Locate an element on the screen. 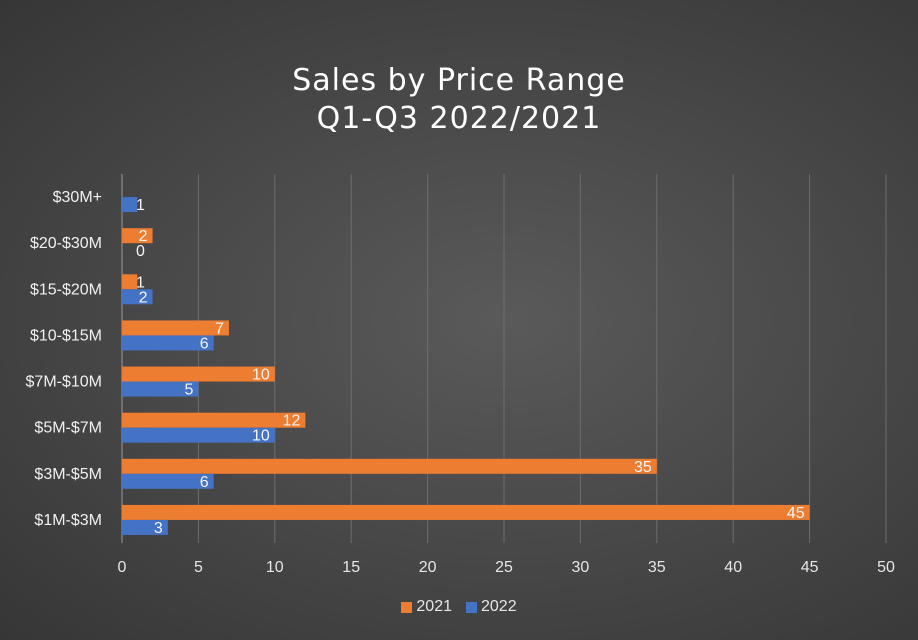  data-label-2021: 7 is located at coordinates (219, 328).